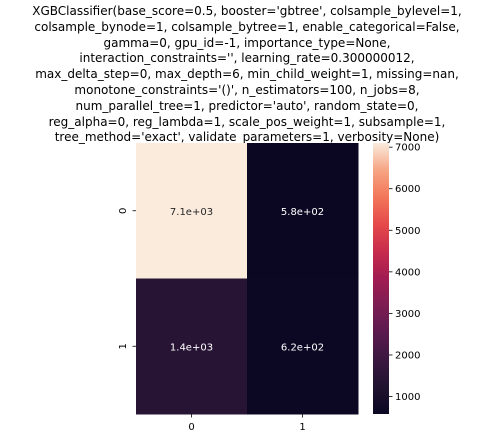 This screenshot has height=439, width=494. Describe the element at coordinates (407, 272) in the screenshot. I see `colorbar-tick-label: 4000` at that location.